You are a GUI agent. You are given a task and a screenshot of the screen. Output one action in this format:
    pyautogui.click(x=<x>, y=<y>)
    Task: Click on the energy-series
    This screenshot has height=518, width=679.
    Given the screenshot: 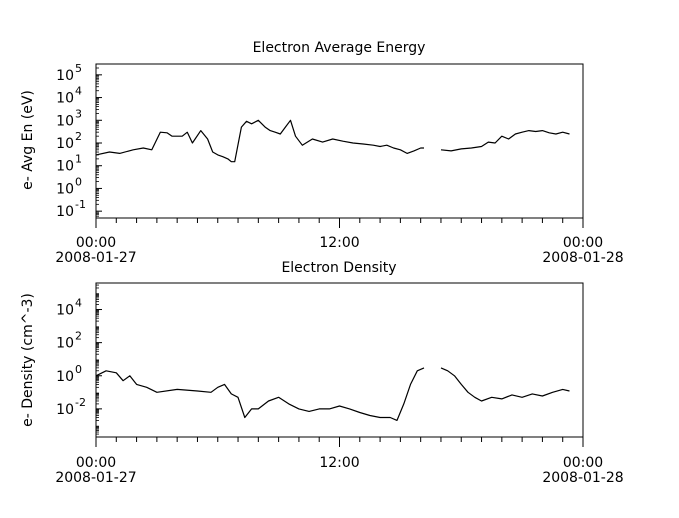 What is the action you would take?
    pyautogui.click(x=332, y=141)
    